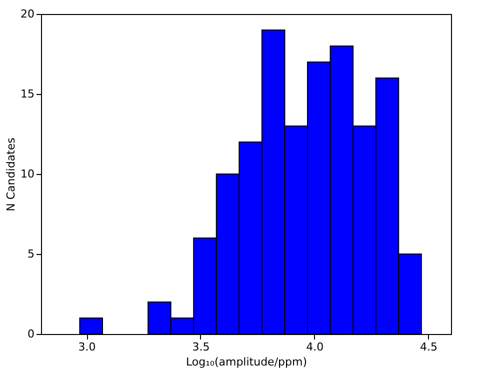  What do you see at coordinates (27, 14) in the screenshot?
I see `y-tick-label: 20` at bounding box center [27, 14].